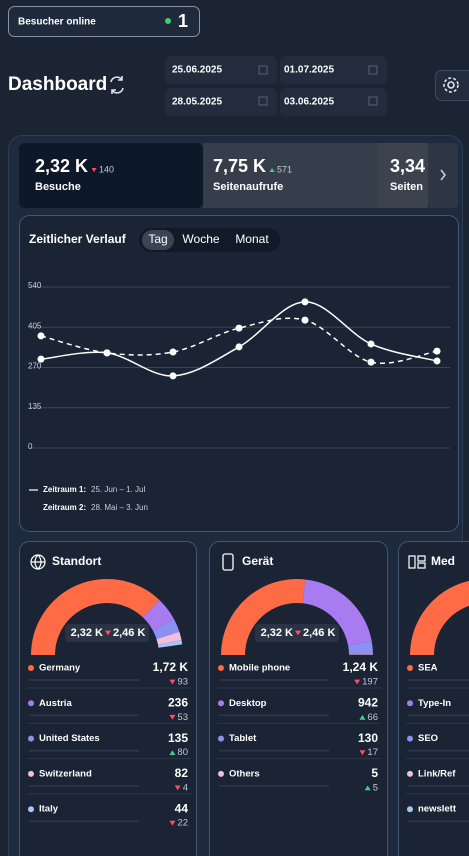 This screenshot has width=469, height=856. What do you see at coordinates (30, 446) in the screenshot?
I see `y-tick-label: 0` at bounding box center [30, 446].